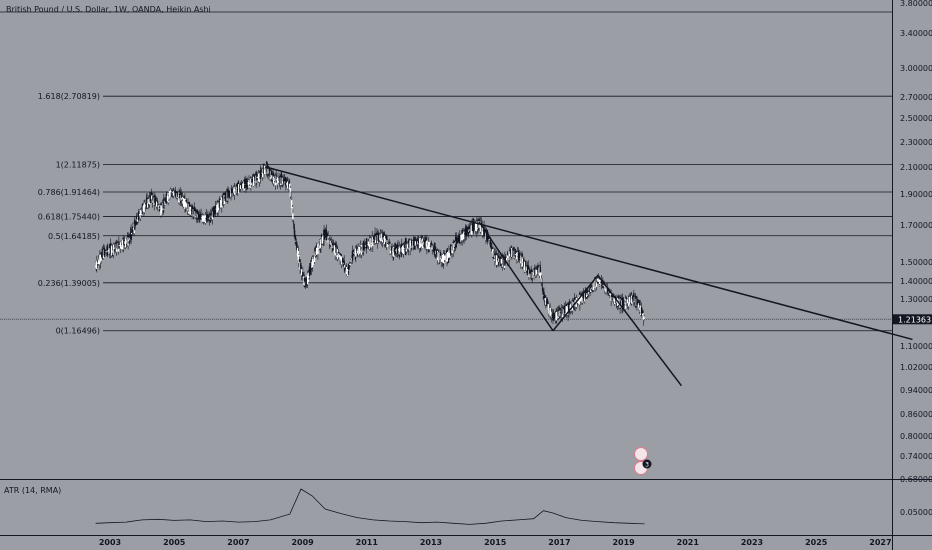  What do you see at coordinates (916, 97) in the screenshot?
I see `price-tick-label: 2.70000` at bounding box center [916, 97].